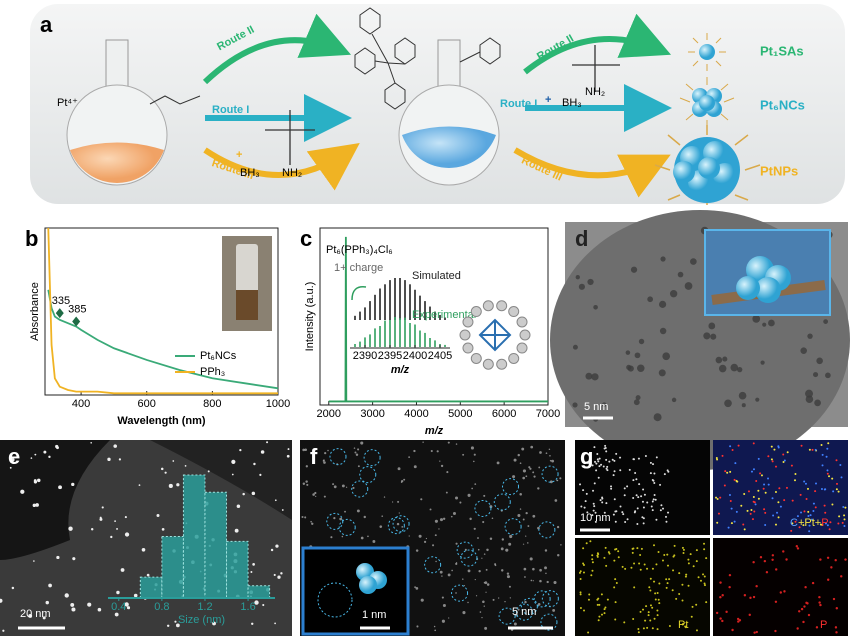 The height and width of the screenshot is (641, 851). Describe the element at coordinates (306, 238) in the screenshot. I see `panel-label: c` at that location.